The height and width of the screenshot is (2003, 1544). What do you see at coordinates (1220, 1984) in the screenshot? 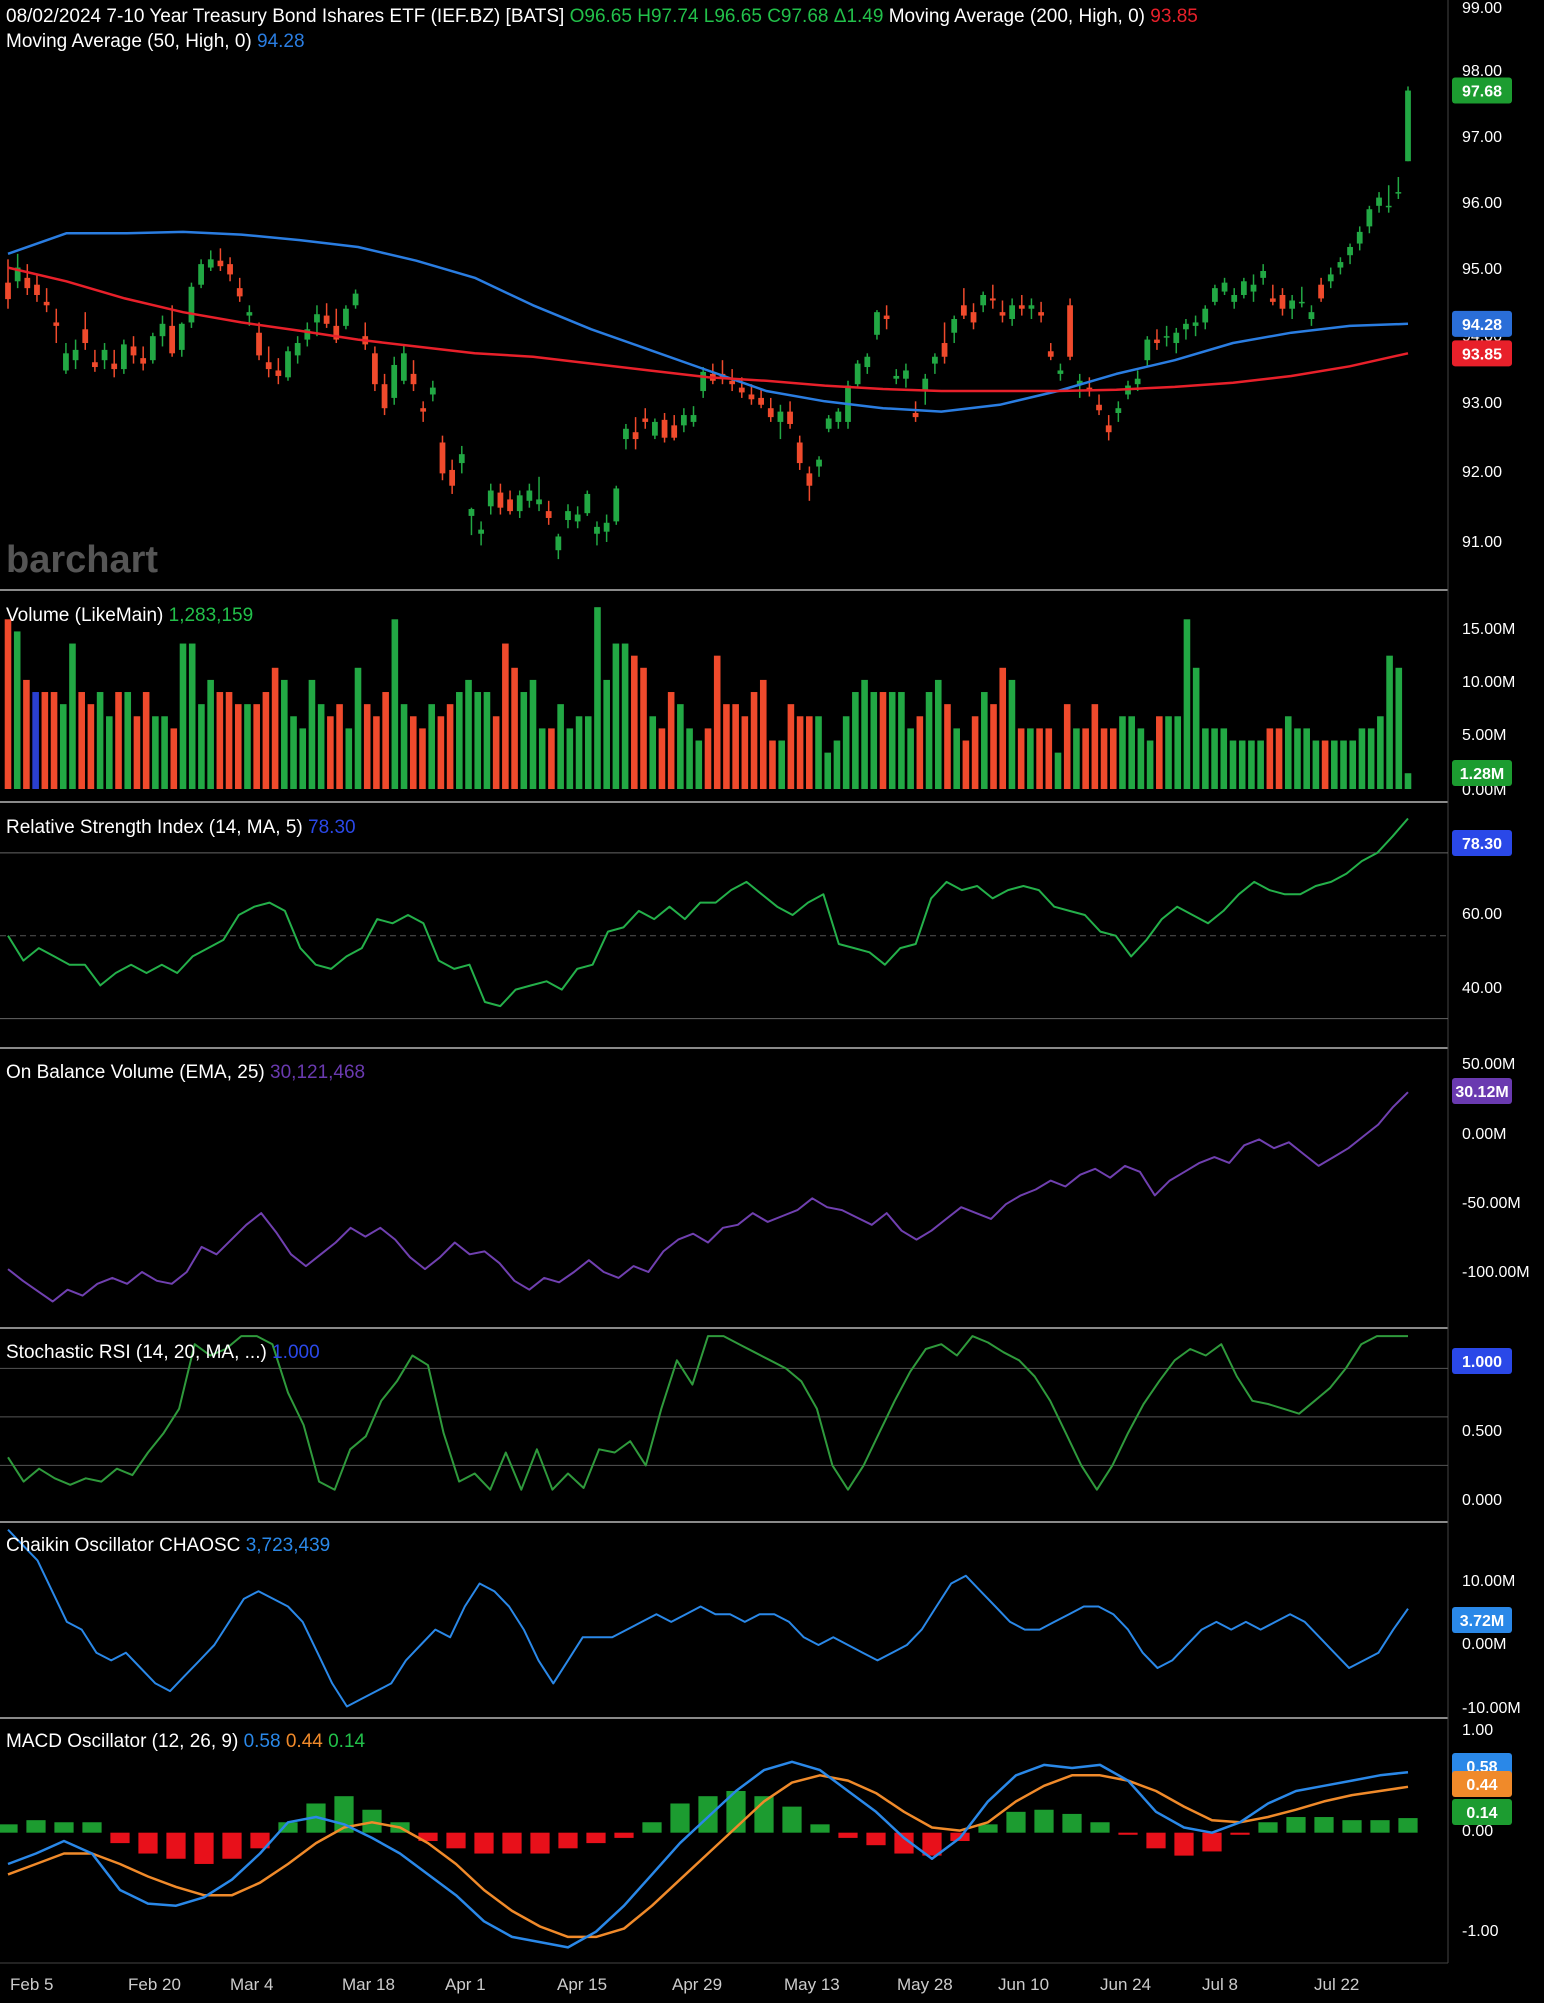
I see `x-axis-label: Jul 8` at bounding box center [1220, 1984].